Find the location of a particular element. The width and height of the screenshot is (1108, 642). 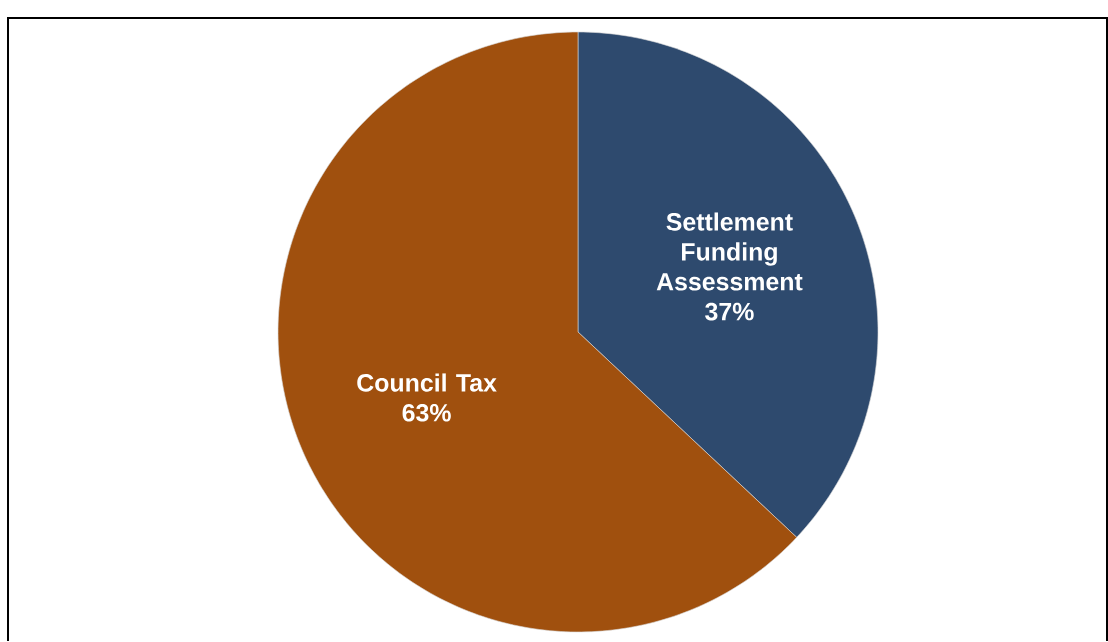

slice-label: Settlement Funding Assessment is located at coordinates (729, 251).